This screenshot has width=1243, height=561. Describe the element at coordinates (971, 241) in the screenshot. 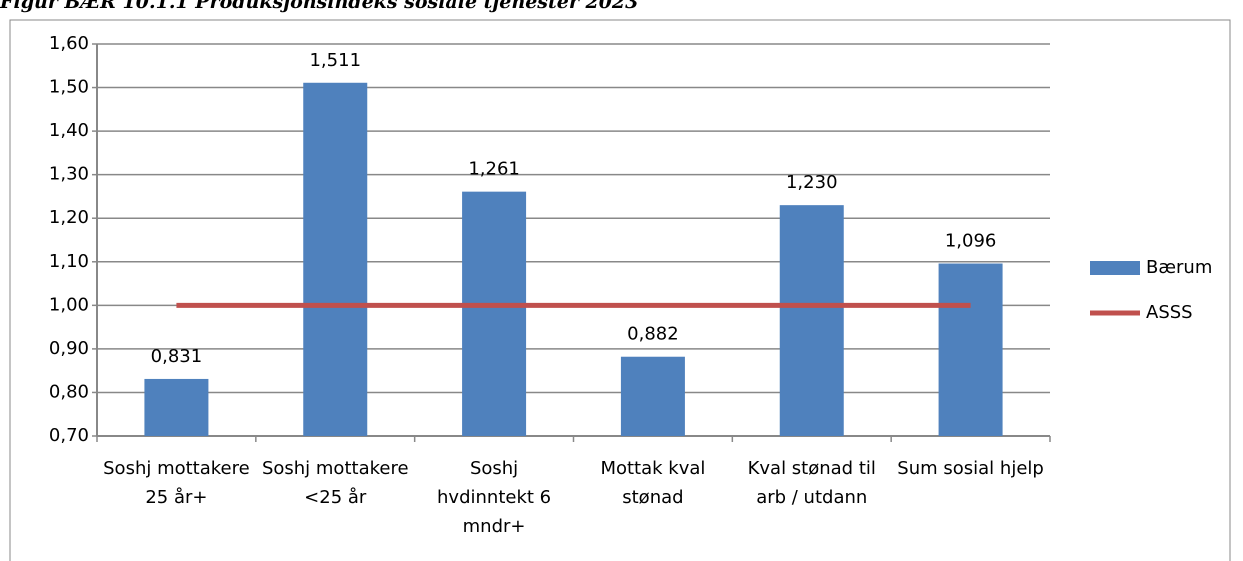

I see `value-label: 1,096` at that location.